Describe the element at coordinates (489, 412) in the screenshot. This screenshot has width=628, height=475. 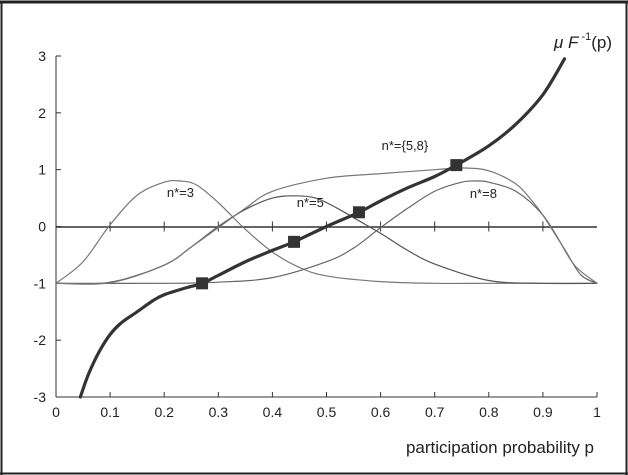
I see `x-tick-label: 0.8` at that location.